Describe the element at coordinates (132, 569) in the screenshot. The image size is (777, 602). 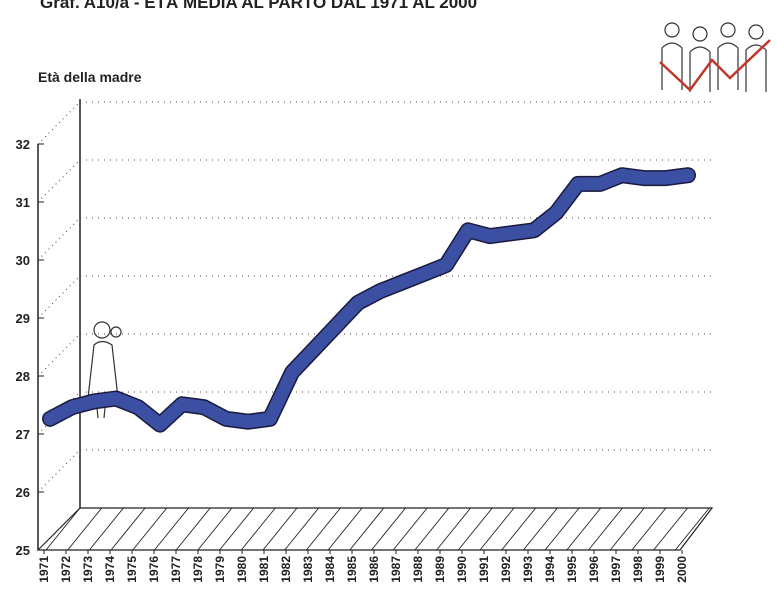
I see `x-tick-label: 1975` at that location.